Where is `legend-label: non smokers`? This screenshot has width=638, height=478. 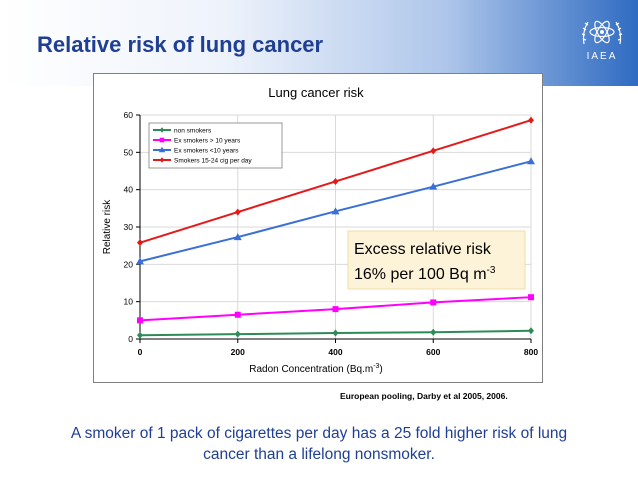
legend-label: non smokers is located at coordinates (193, 131).